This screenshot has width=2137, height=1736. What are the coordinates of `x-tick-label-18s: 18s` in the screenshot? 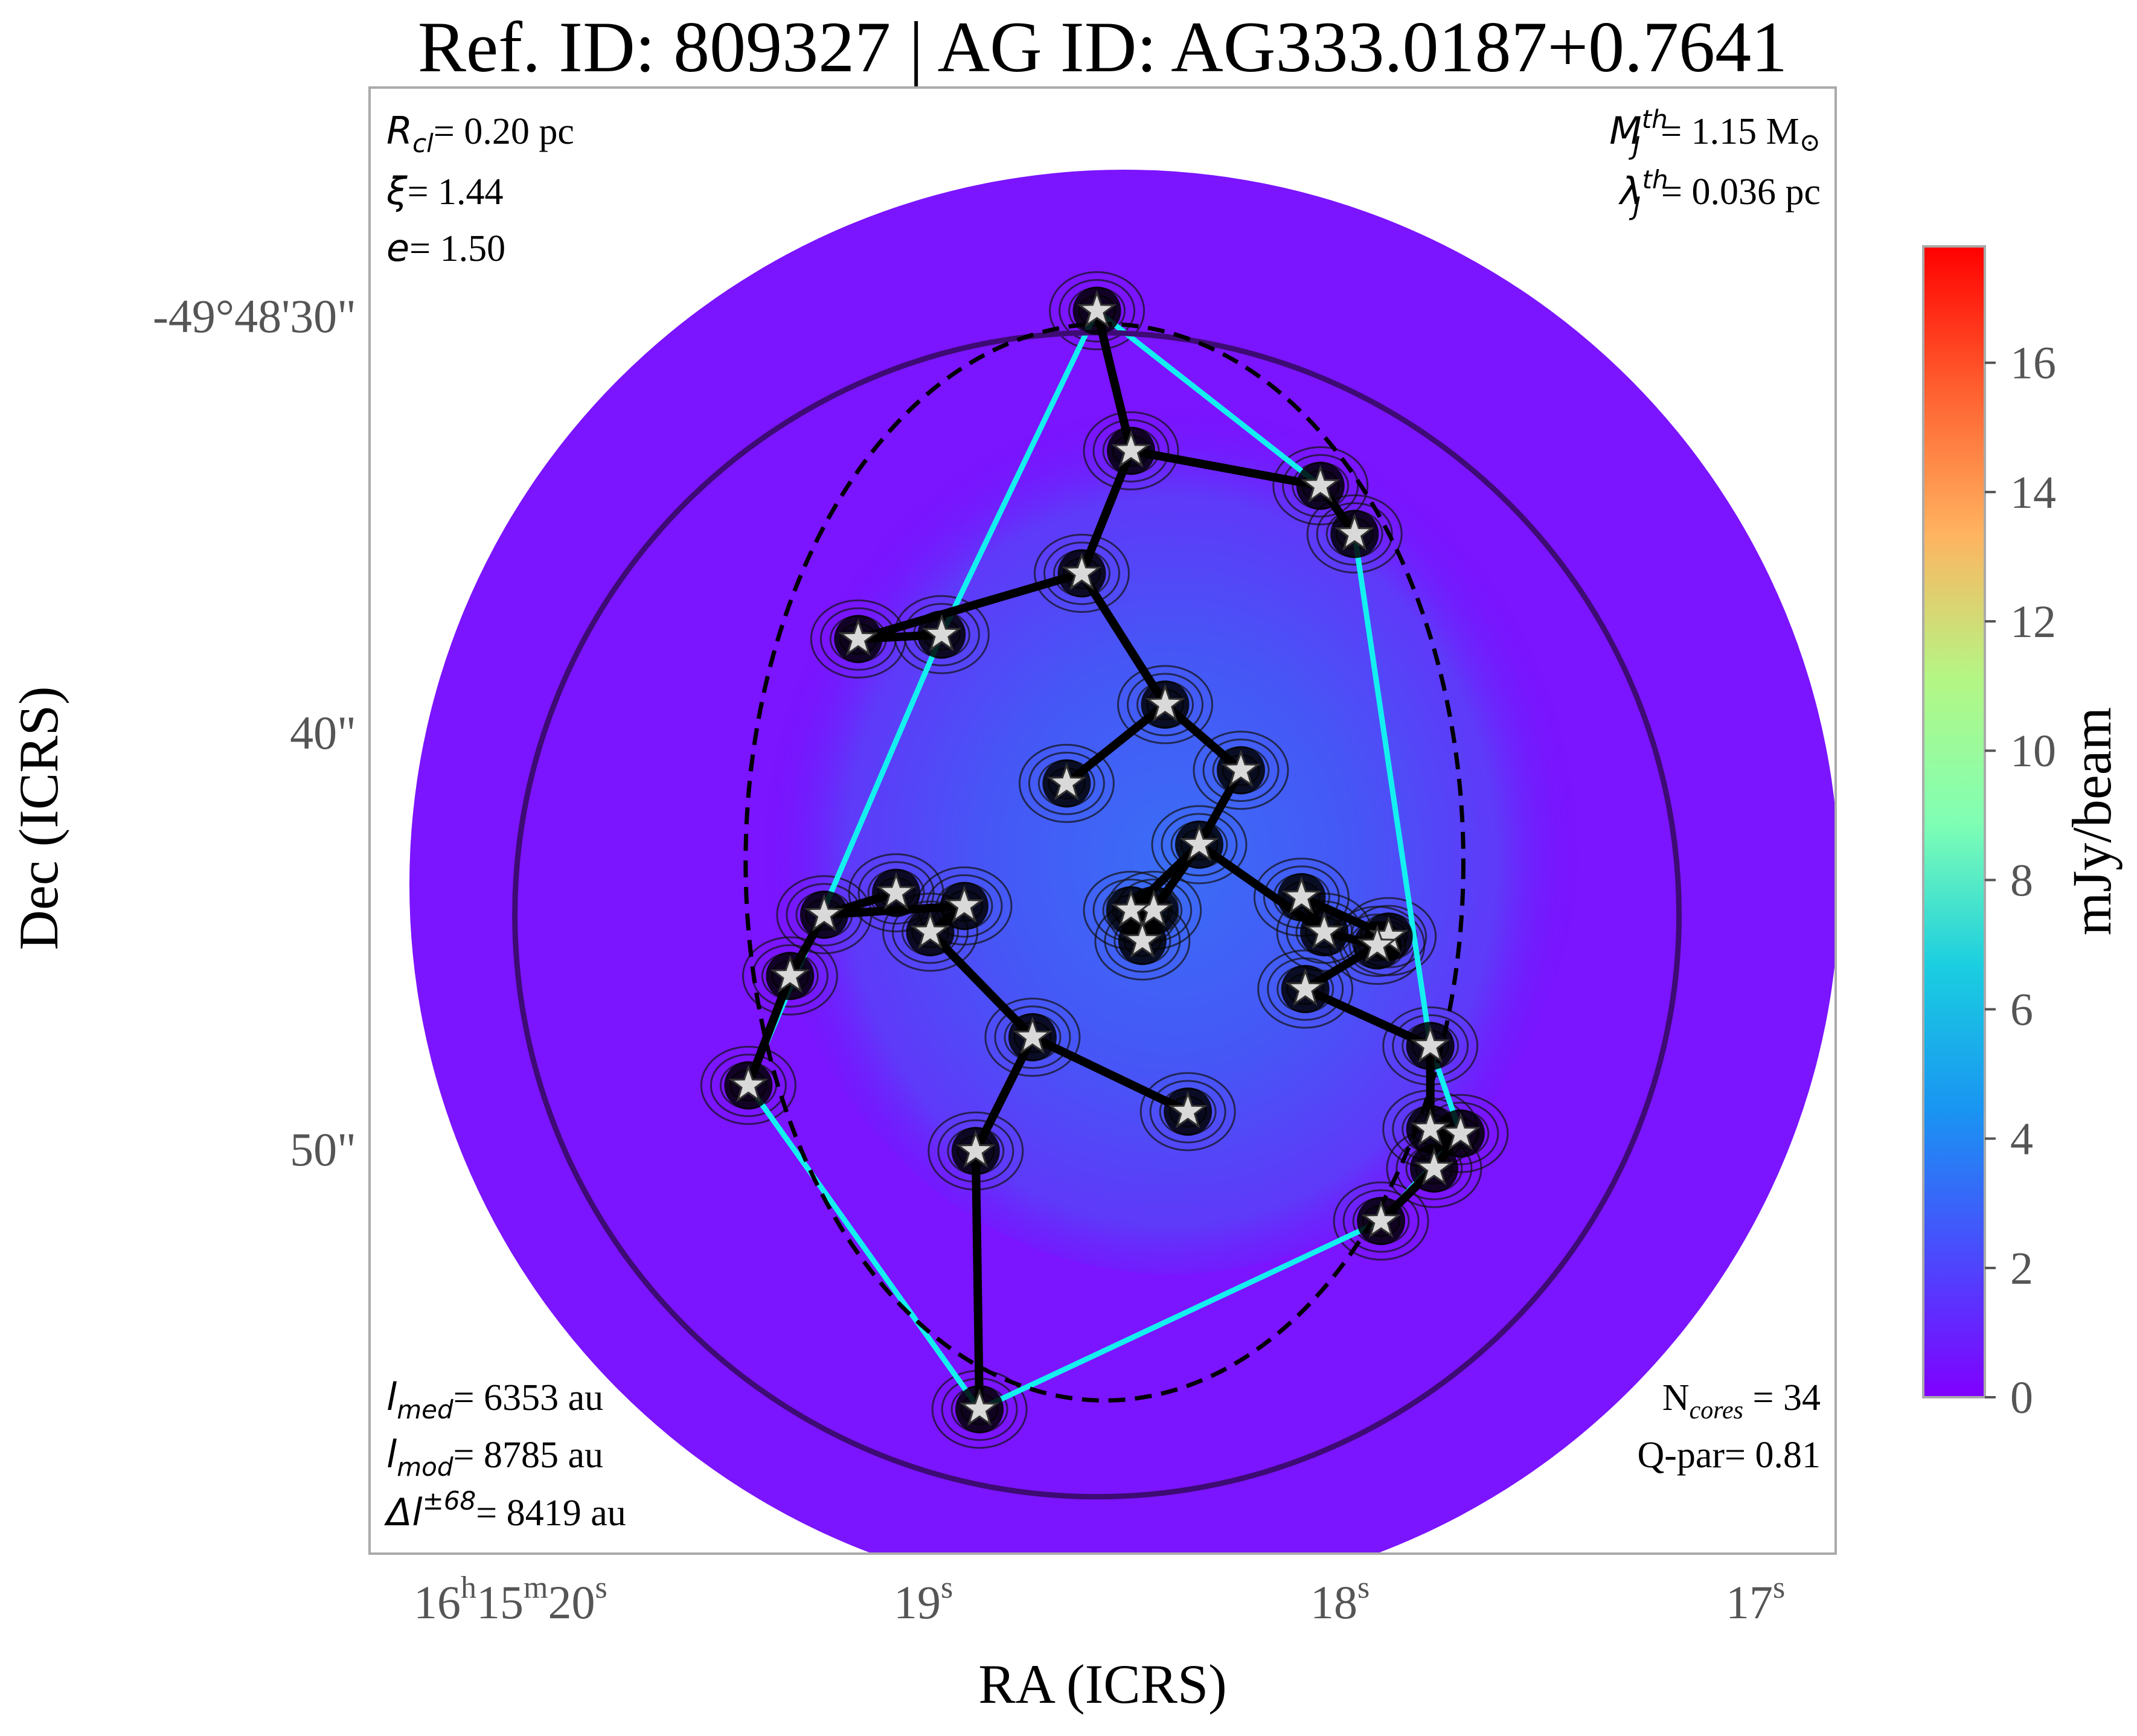 It's located at (1340, 1600).